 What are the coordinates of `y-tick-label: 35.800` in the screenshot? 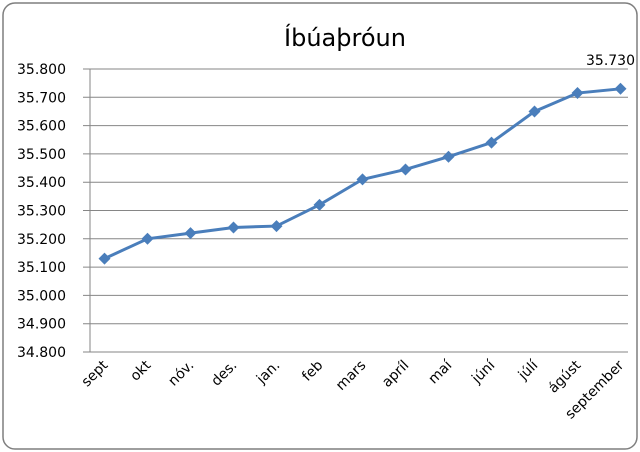 It's located at (41, 70).